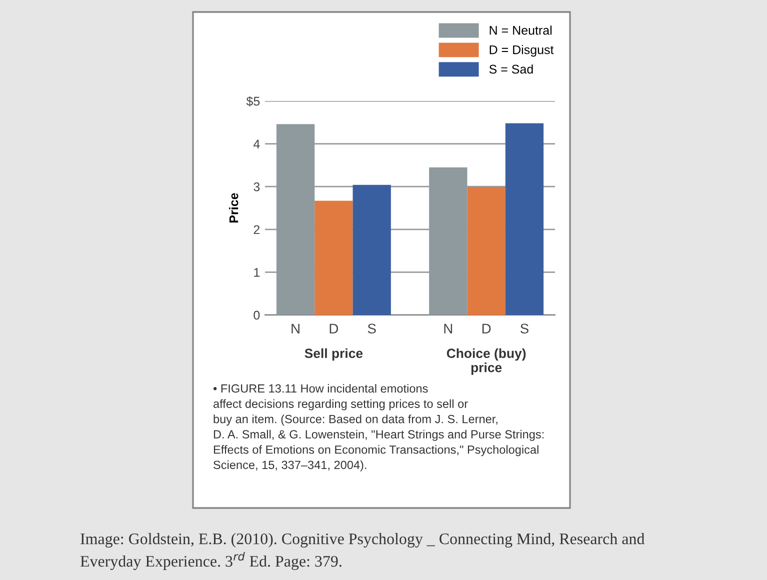  I want to click on y-tick-label: 0, so click(257, 315).